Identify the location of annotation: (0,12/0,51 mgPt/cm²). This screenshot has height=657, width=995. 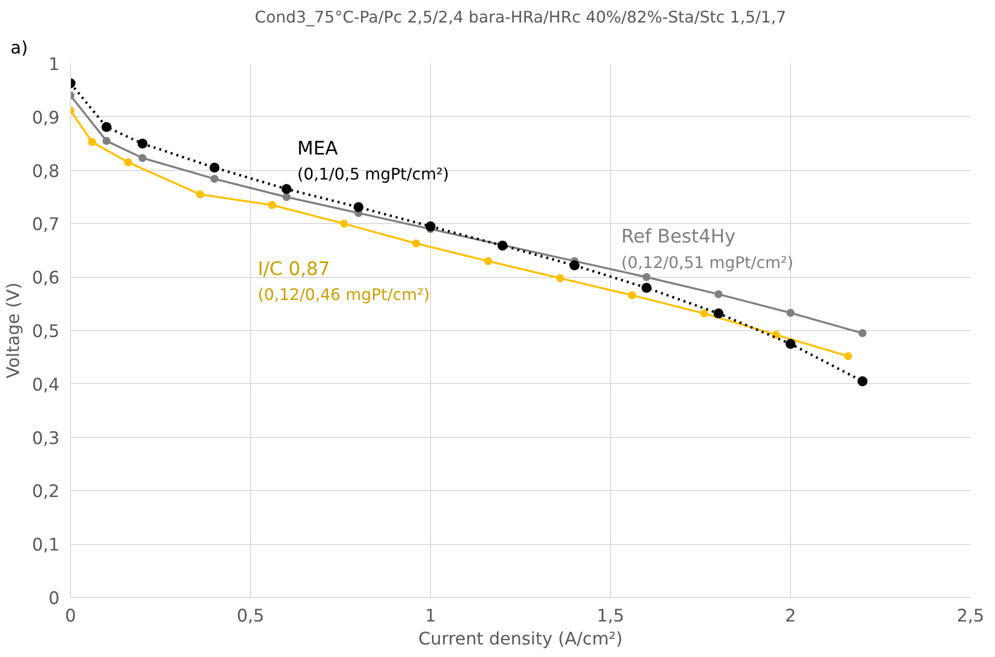
(707, 262).